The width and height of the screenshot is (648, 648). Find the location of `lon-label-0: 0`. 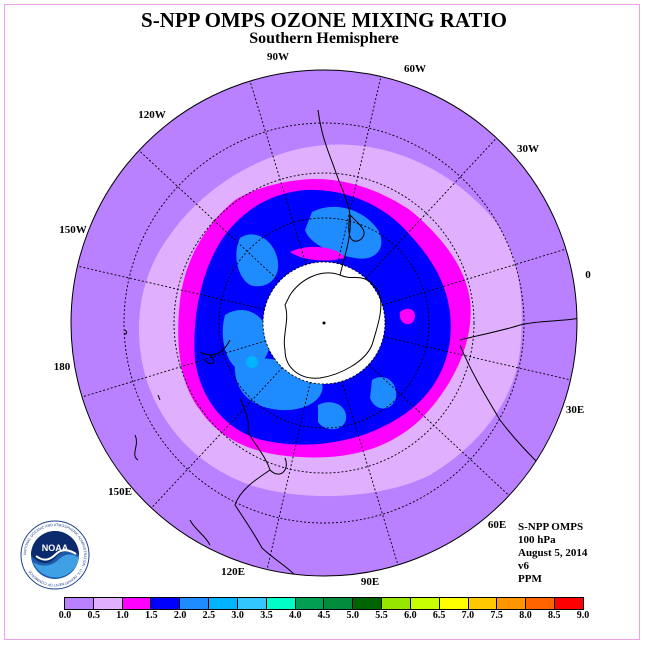

lon-label-0: 0 is located at coordinates (588, 275).